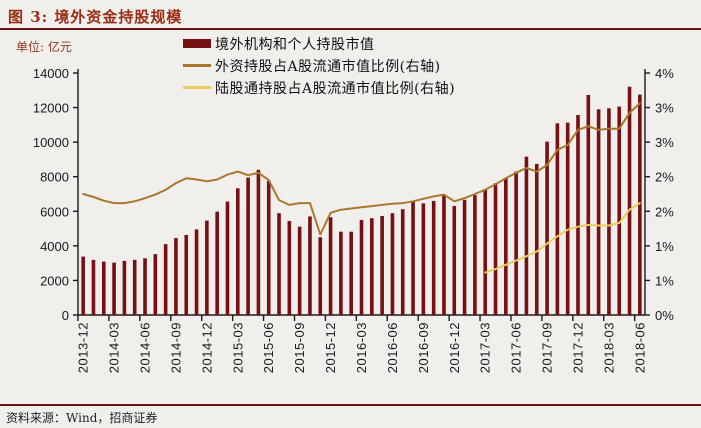 This screenshot has width=701, height=428. Describe the element at coordinates (295, 44) in the screenshot. I see `legend-label: 境外机构和个人持股市值` at that location.